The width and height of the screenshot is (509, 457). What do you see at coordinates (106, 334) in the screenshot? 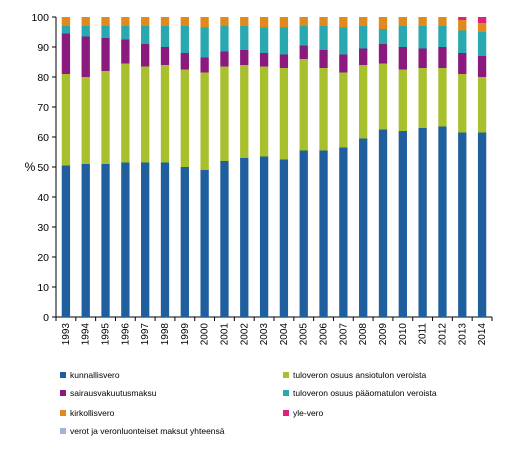
I see `x-tick-label: 1995` at bounding box center [106, 334].